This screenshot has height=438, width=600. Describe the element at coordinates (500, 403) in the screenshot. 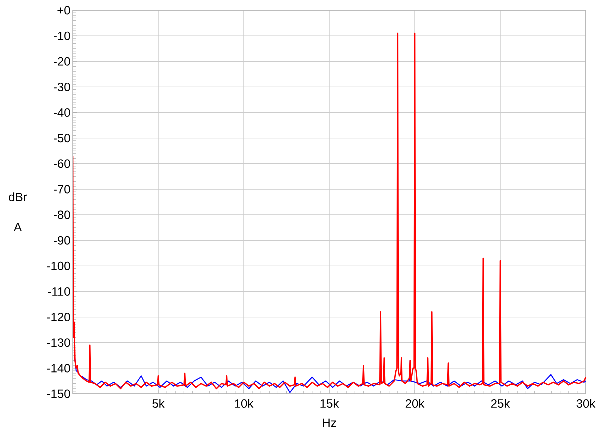

I see `x-tick-label: 25k` at that location.